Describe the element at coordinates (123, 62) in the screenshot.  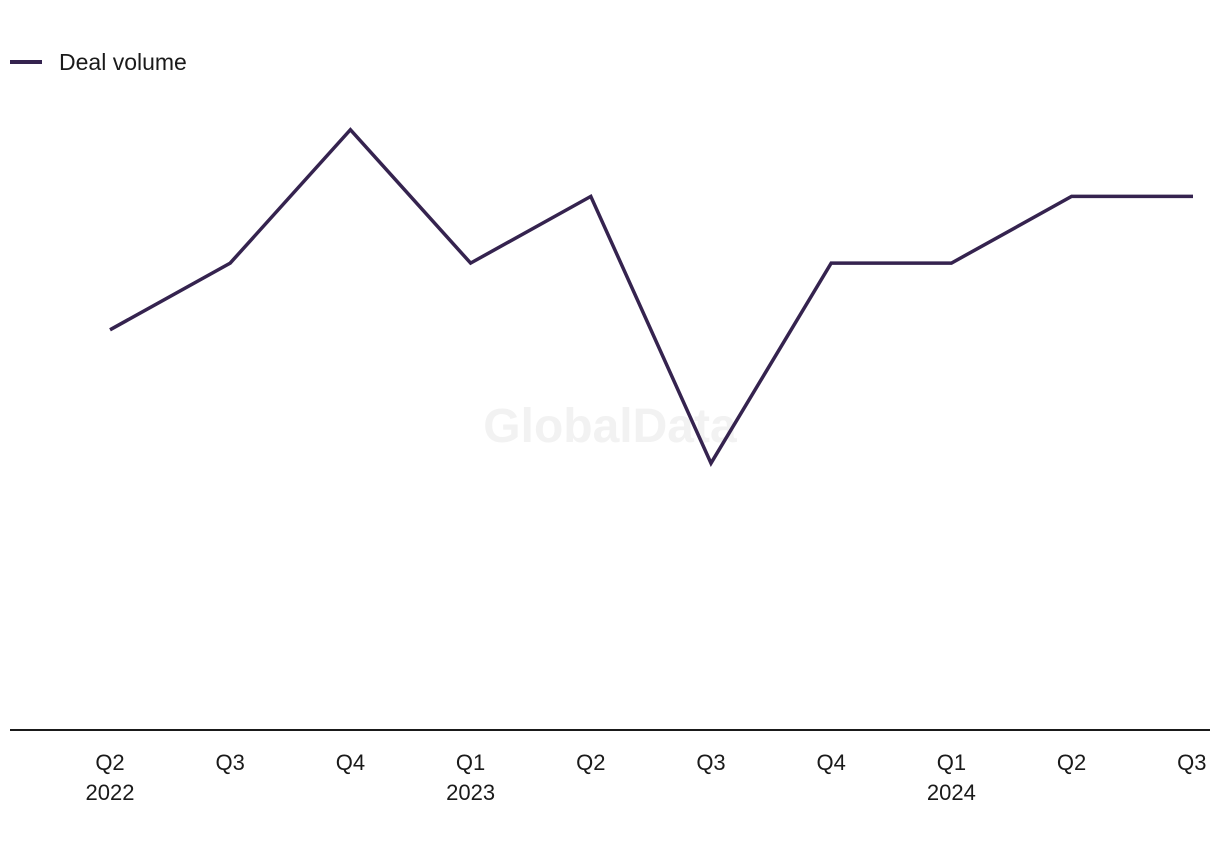
I see `legend-label-deal-volume: Deal volume` at that location.